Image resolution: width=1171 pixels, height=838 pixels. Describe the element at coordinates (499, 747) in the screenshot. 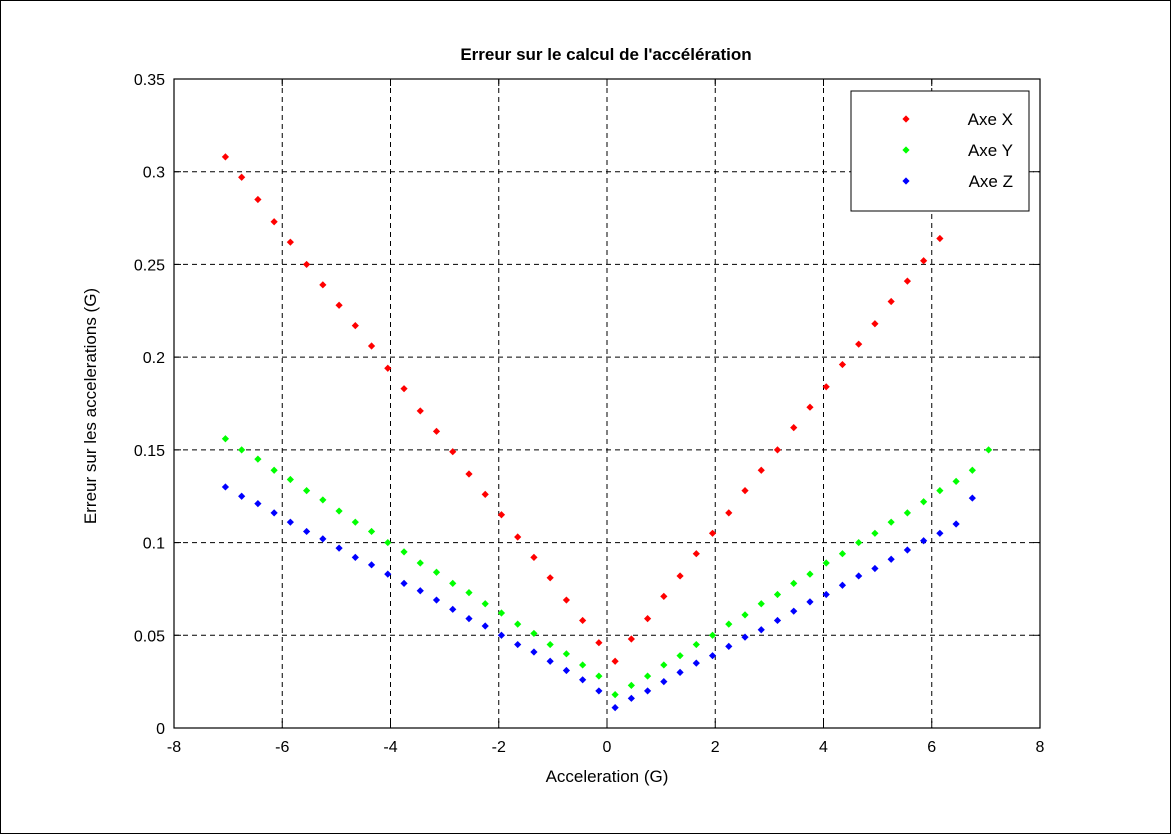

I see `x-tick-label: -2` at that location.